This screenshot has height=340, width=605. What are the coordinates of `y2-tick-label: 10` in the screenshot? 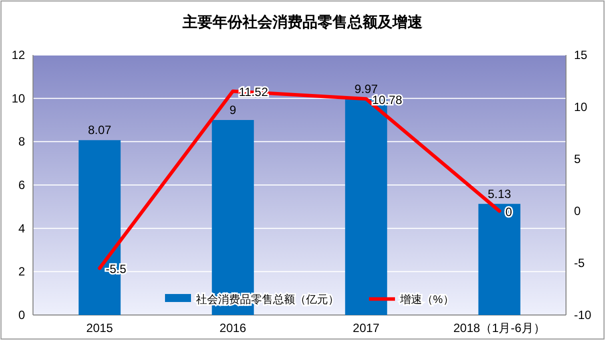 It's located at (581, 107).